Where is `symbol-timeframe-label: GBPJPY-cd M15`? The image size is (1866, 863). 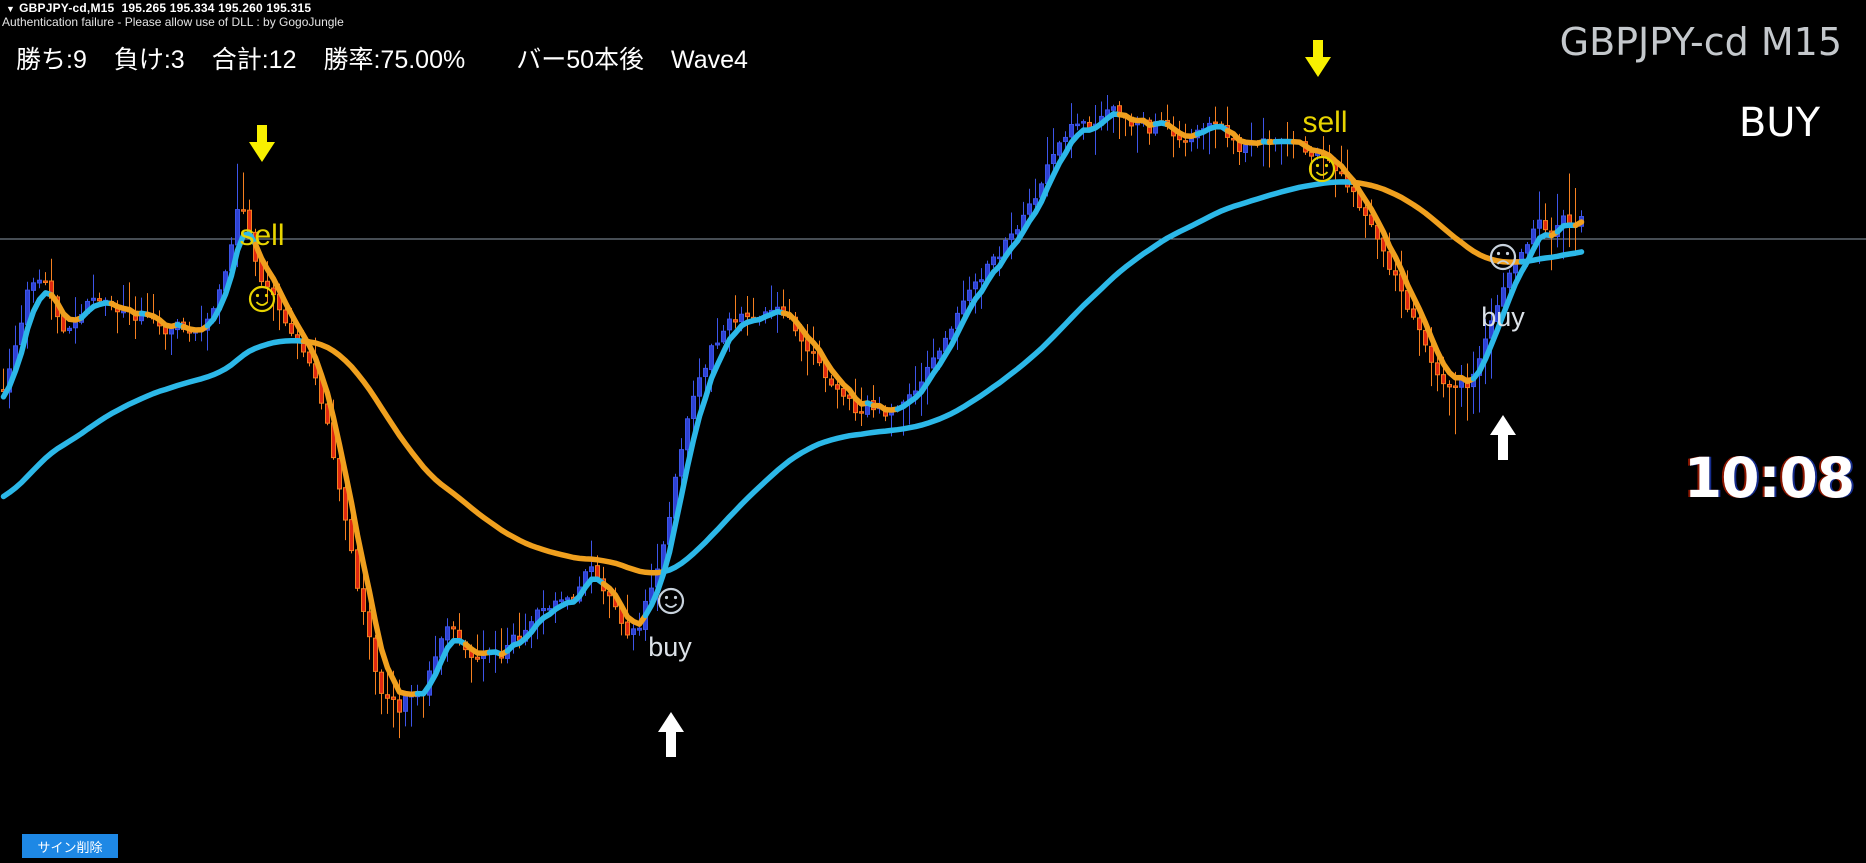
symbol-timeframe-label: GBPJPY-cd M15 is located at coordinates (1700, 42).